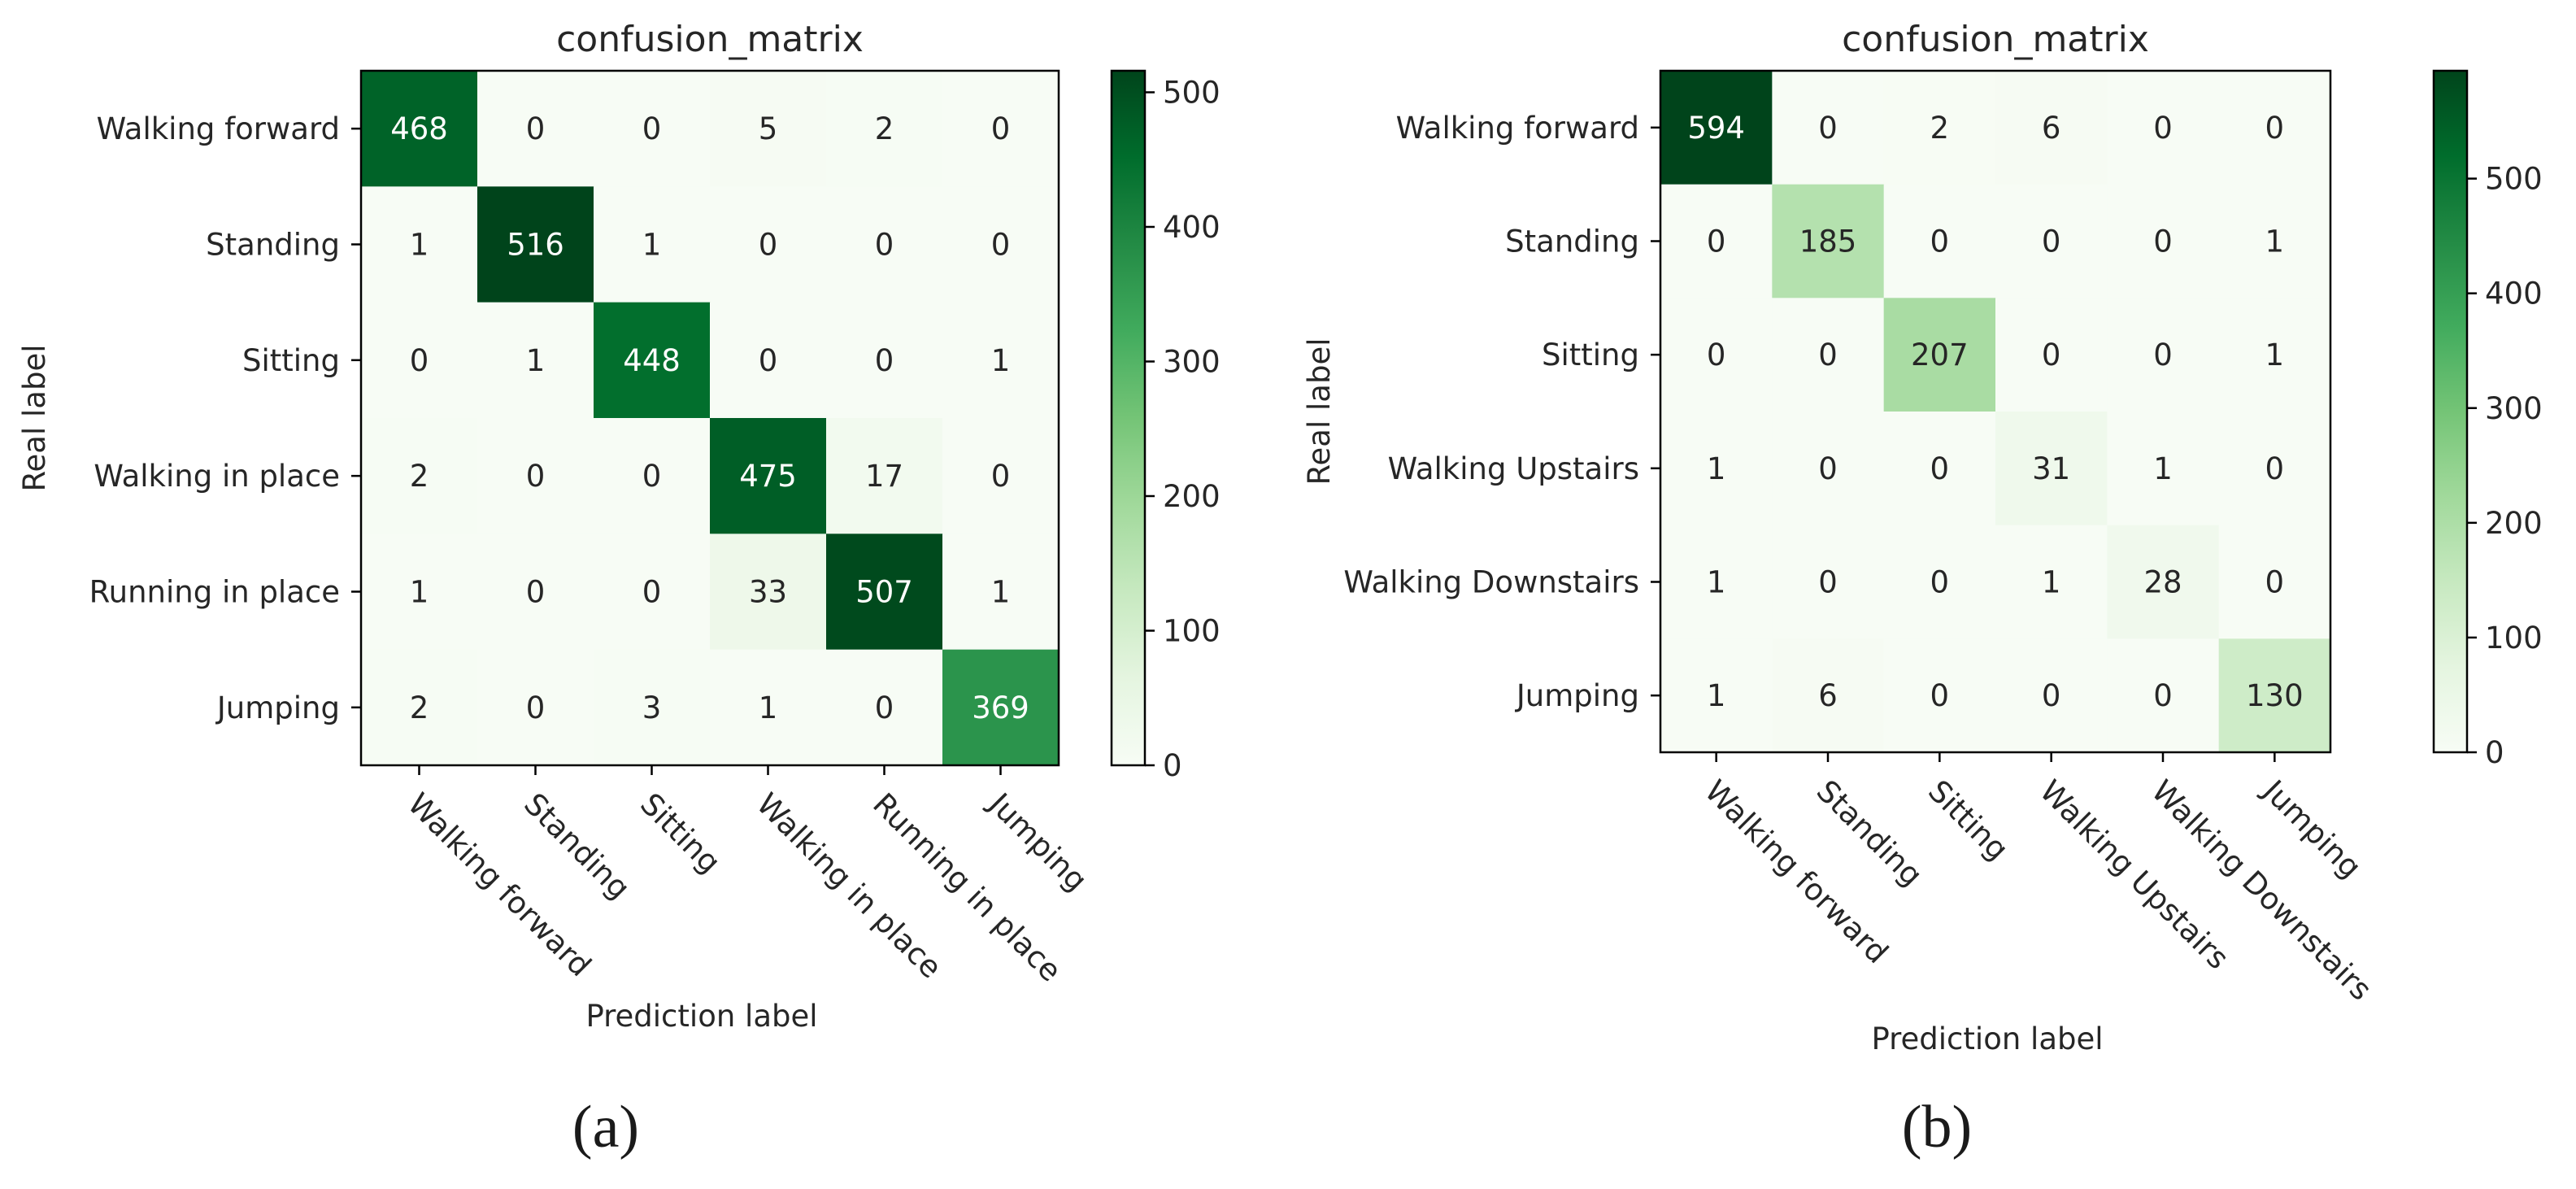  Describe the element at coordinates (1514, 468) in the screenshot. I see `y-tick-label: Walking Upstairs` at that location.